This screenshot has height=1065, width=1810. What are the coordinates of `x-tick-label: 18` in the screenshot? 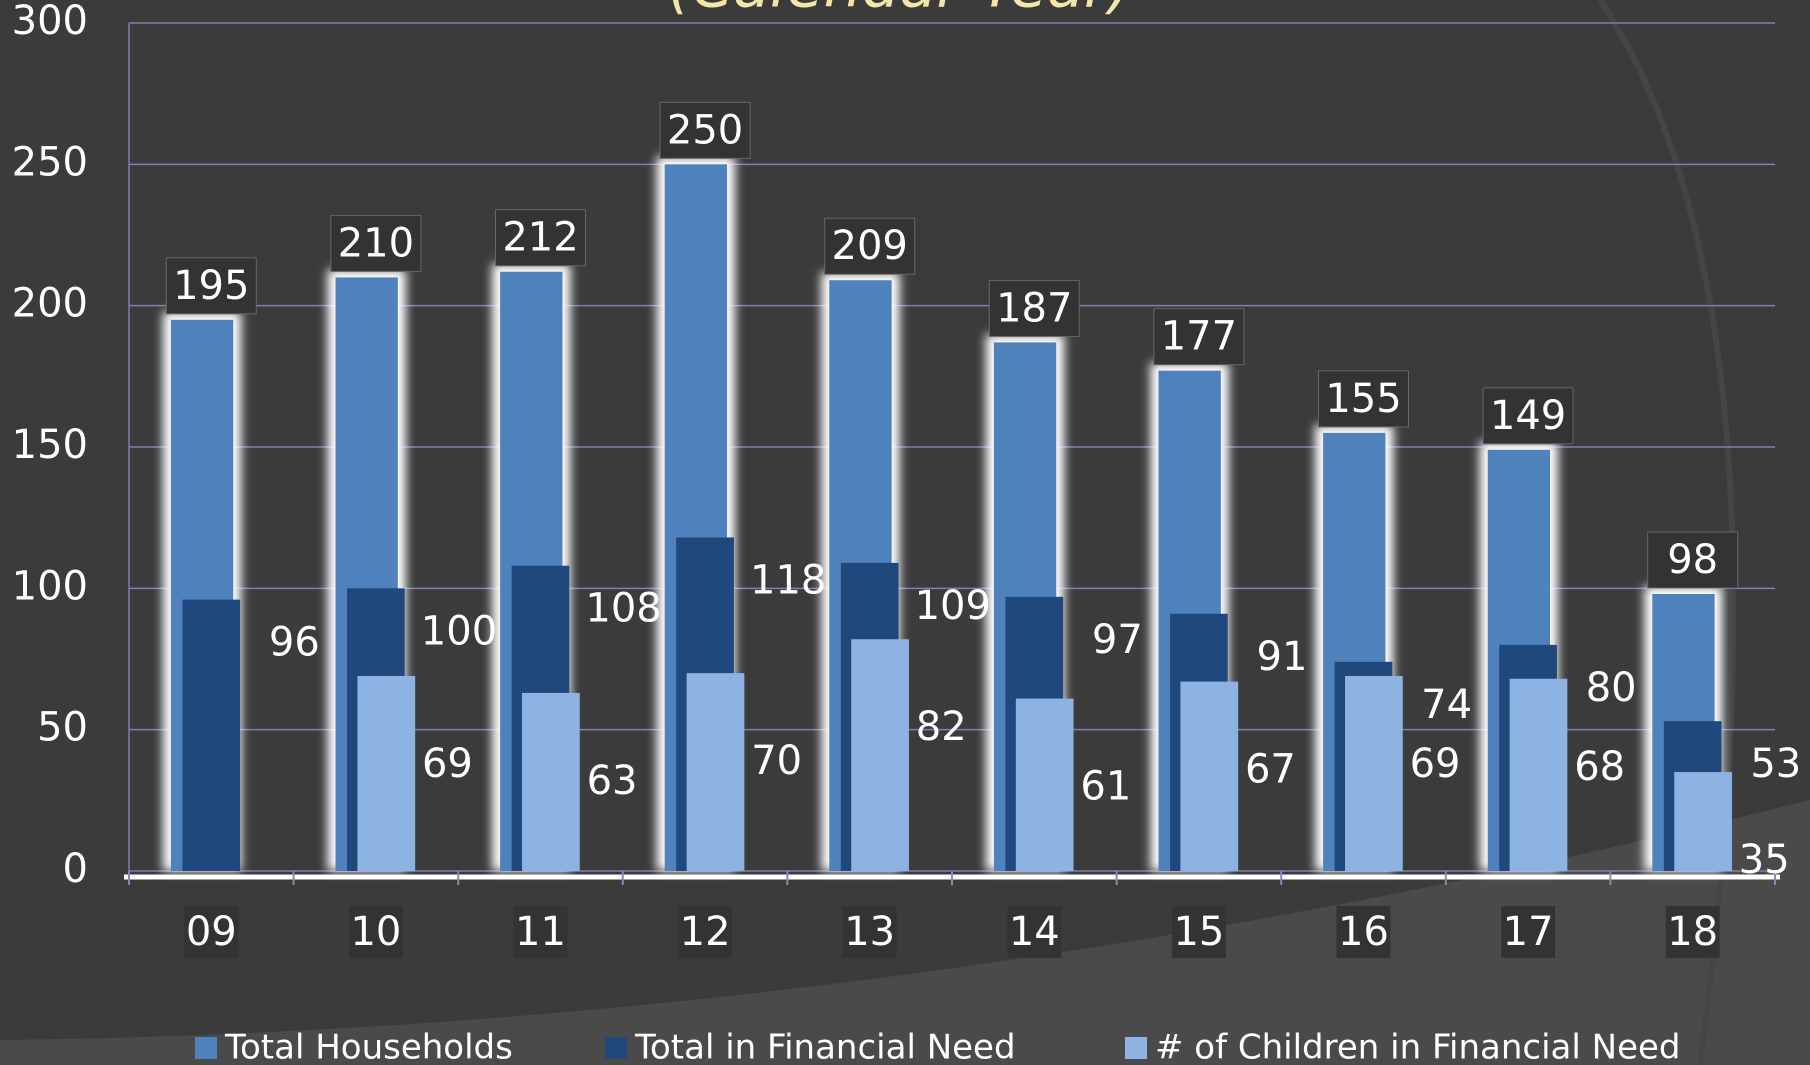 It's located at (1692, 932).